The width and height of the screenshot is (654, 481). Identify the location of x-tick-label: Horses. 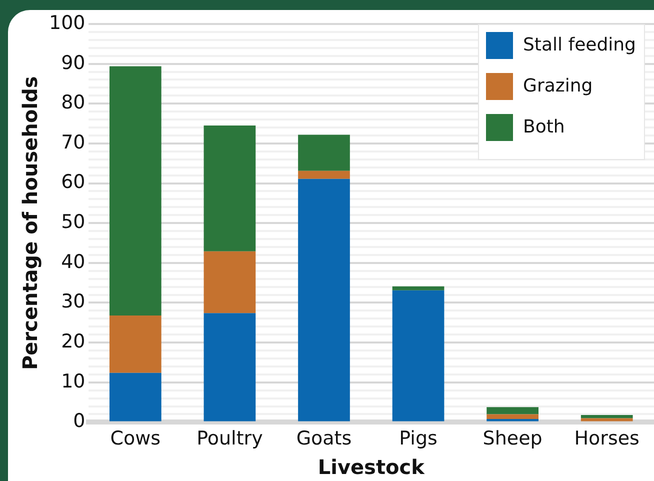
(607, 439).